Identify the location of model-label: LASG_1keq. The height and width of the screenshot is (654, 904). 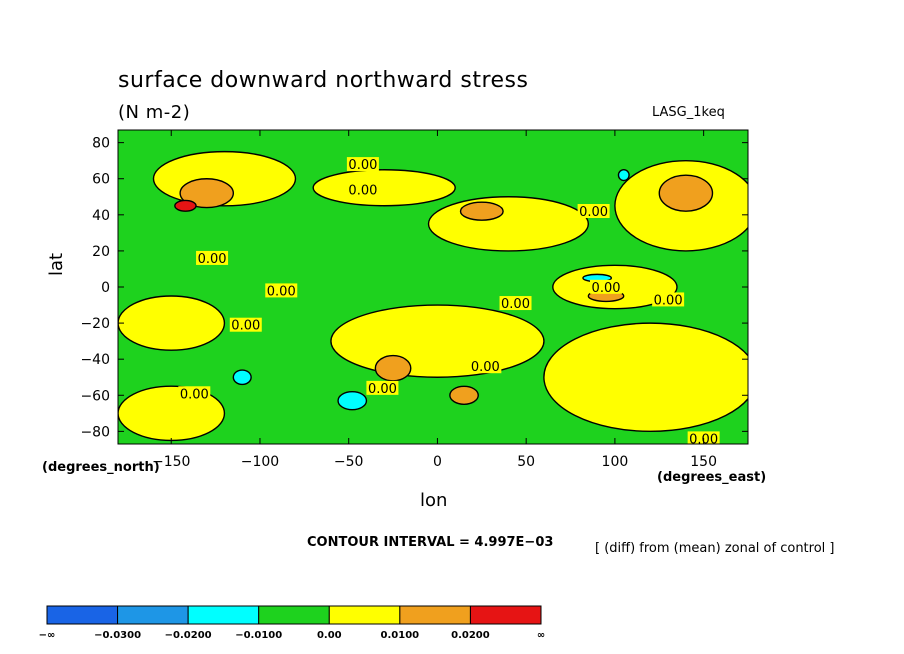
(688, 112).